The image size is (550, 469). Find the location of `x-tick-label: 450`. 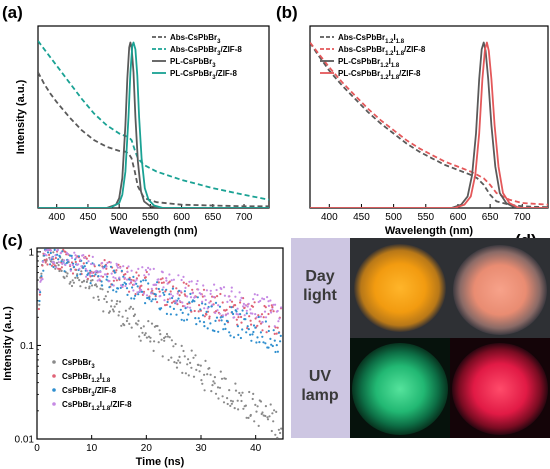

x-tick-label: 450 is located at coordinates (361, 217).